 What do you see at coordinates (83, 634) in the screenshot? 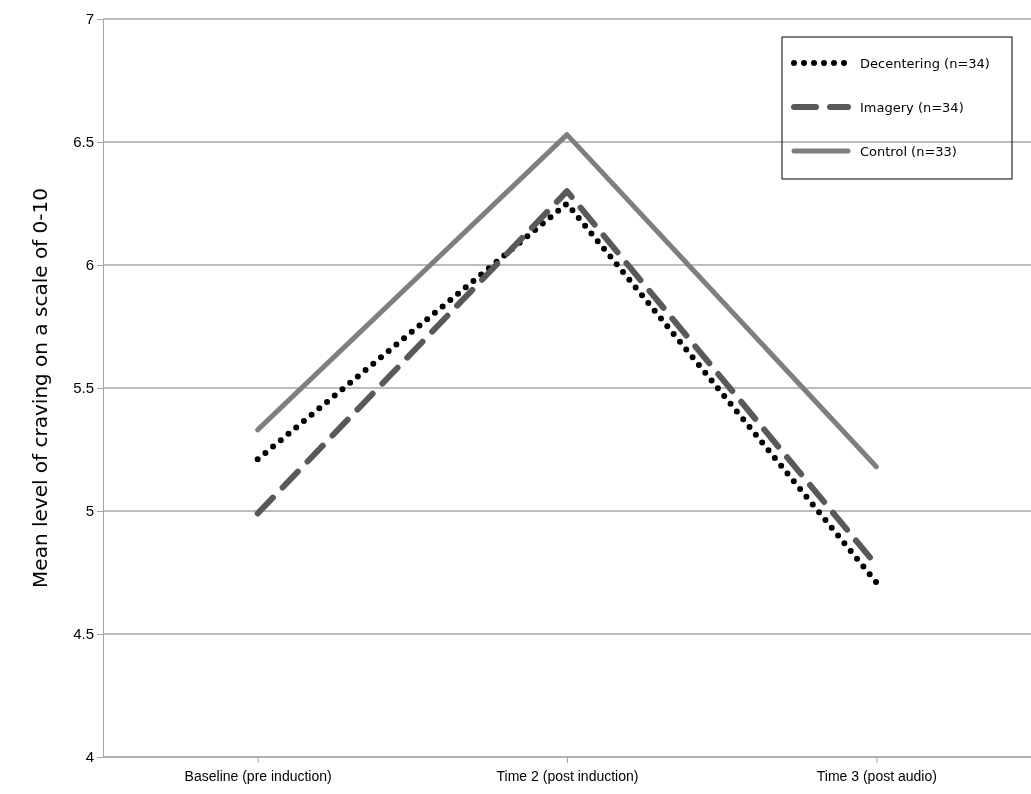
I see `y-tick-label: 4.5` at bounding box center [83, 634].